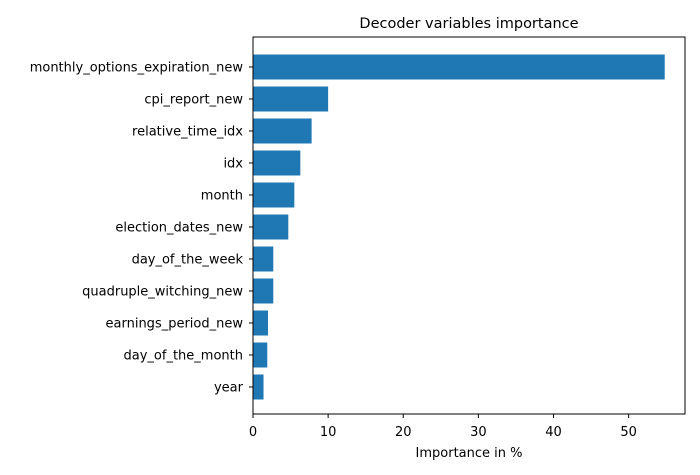 This screenshot has width=700, height=475. What do you see at coordinates (179, 228) in the screenshot?
I see `y-tick-label: election_dates_new` at bounding box center [179, 228].